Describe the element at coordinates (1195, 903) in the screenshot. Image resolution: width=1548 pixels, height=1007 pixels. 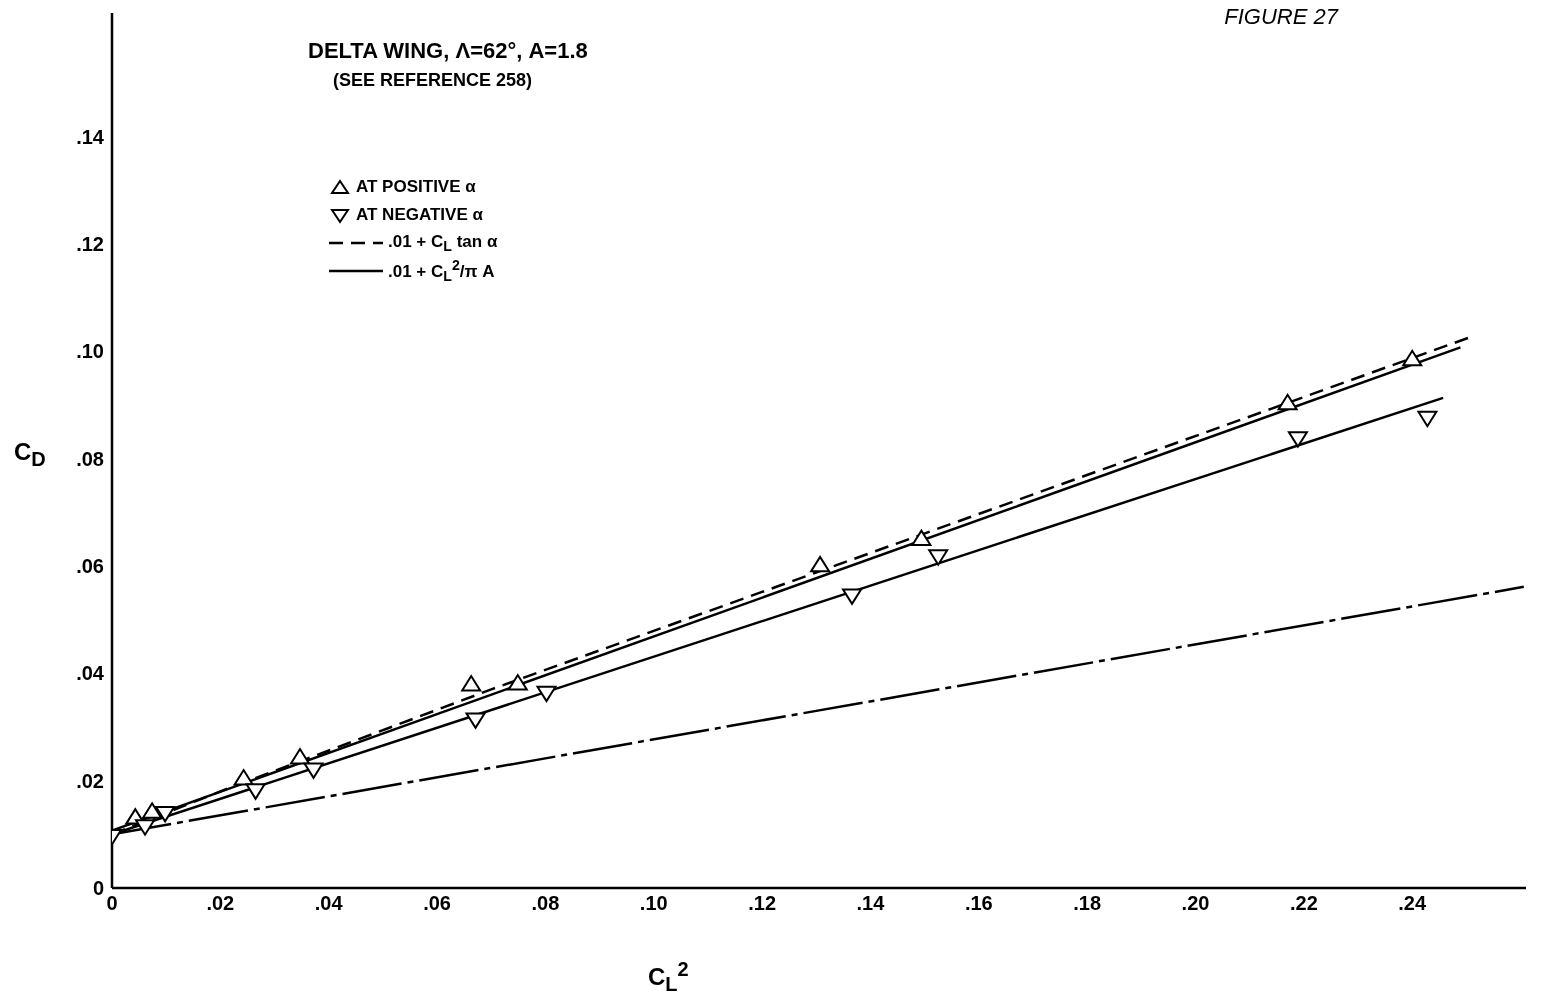
I see `x-tick-label: .20` at that location.